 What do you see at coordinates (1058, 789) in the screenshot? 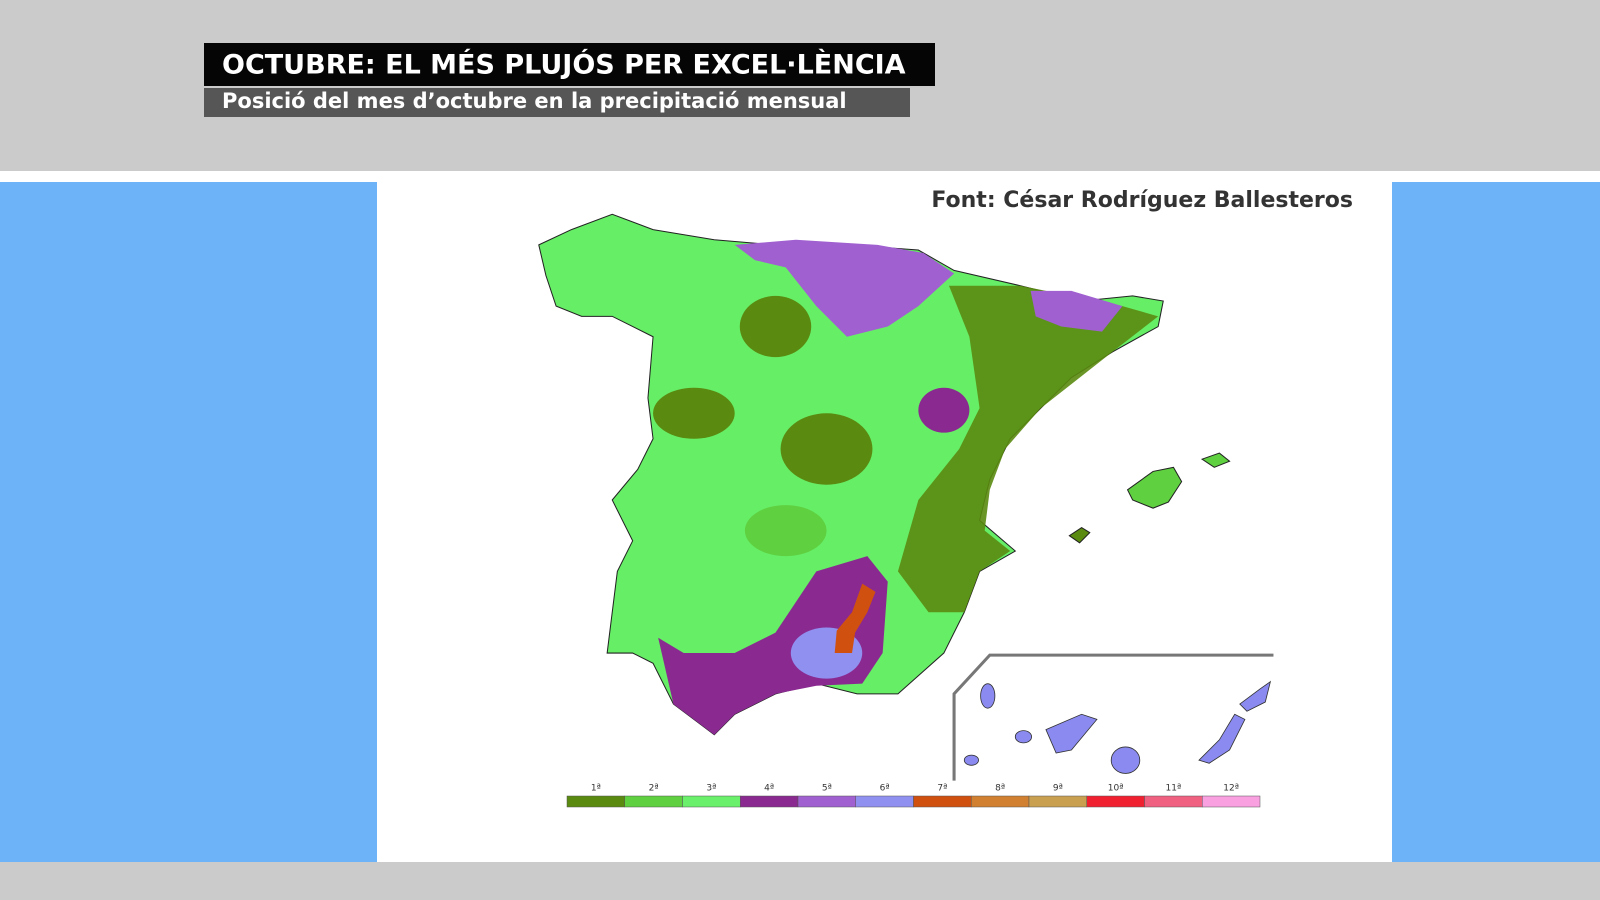
I see `legend-label: 9ª` at bounding box center [1058, 789].